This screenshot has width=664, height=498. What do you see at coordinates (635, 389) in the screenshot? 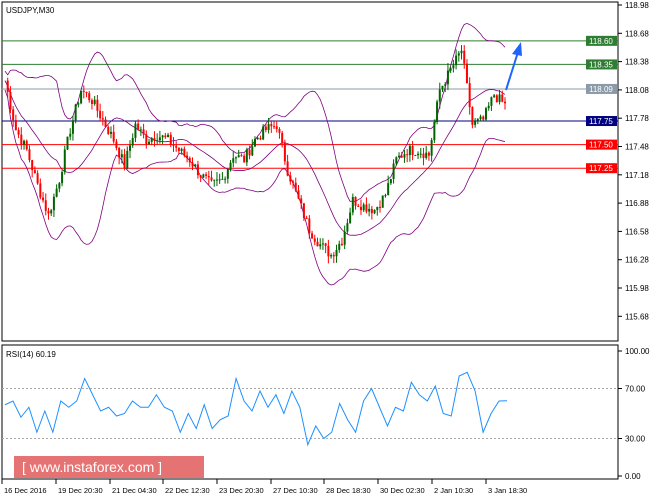
I see `rsi-y-tick-label: 70.00` at bounding box center [635, 389].